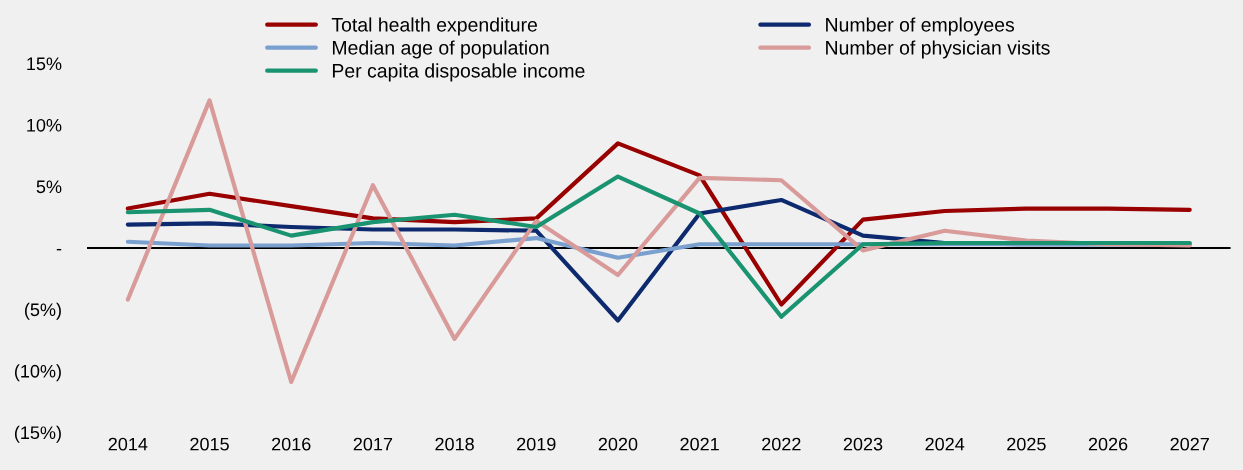  What do you see at coordinates (938, 49) in the screenshot?
I see `legend-label: Number of physician visits` at bounding box center [938, 49].